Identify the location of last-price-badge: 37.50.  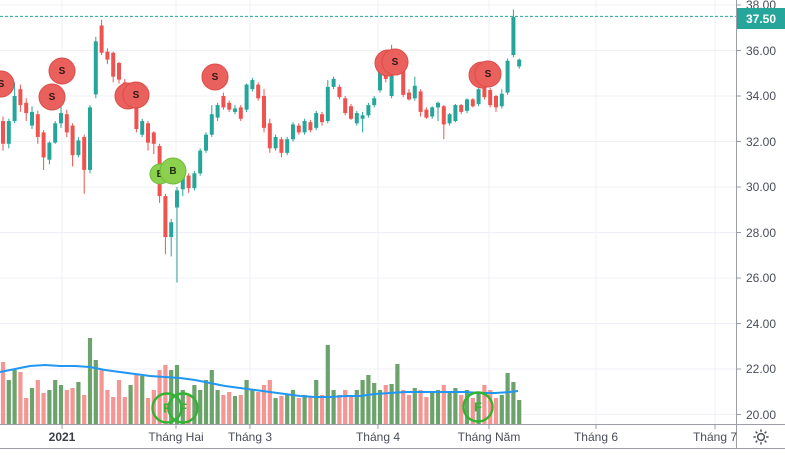
(761, 18).